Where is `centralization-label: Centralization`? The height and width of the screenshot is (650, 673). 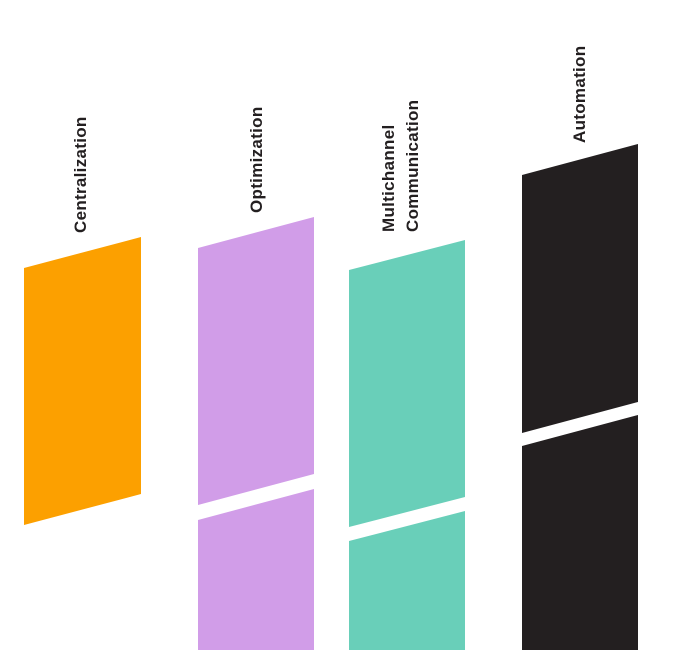 centralization-label: Centralization is located at coordinates (80, 174).